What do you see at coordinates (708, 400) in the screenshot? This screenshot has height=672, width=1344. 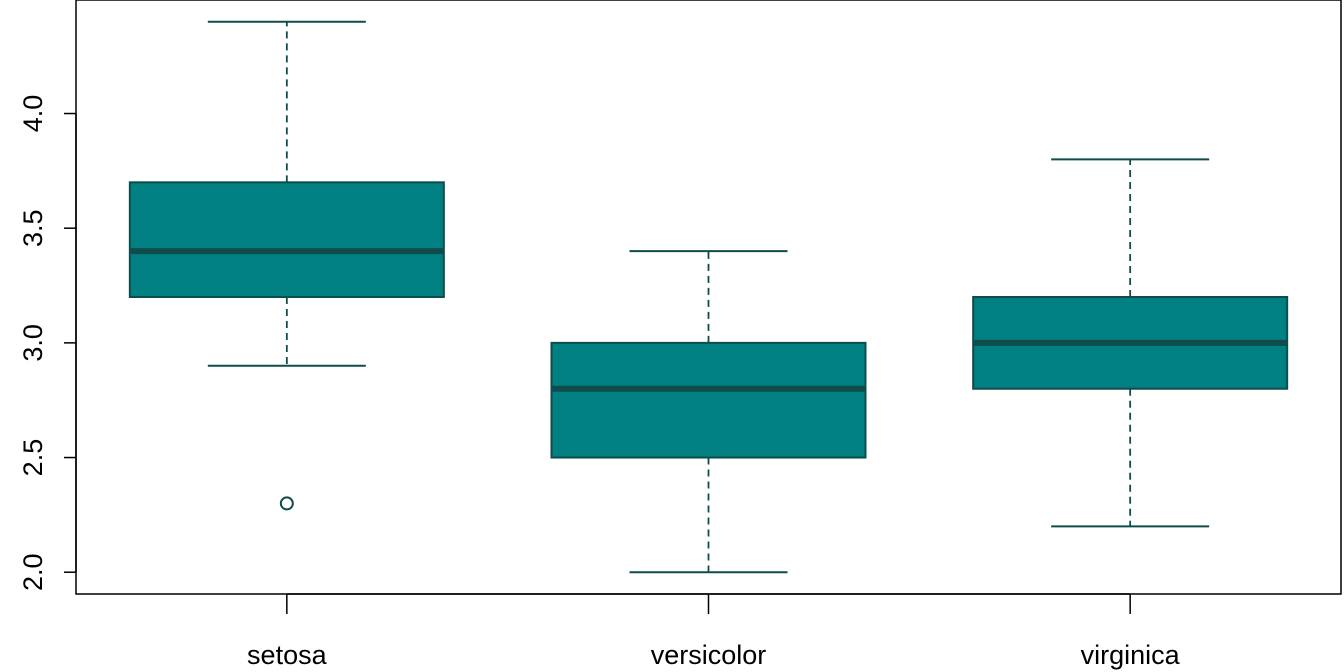 I see `box-body-versicolor` at bounding box center [708, 400].